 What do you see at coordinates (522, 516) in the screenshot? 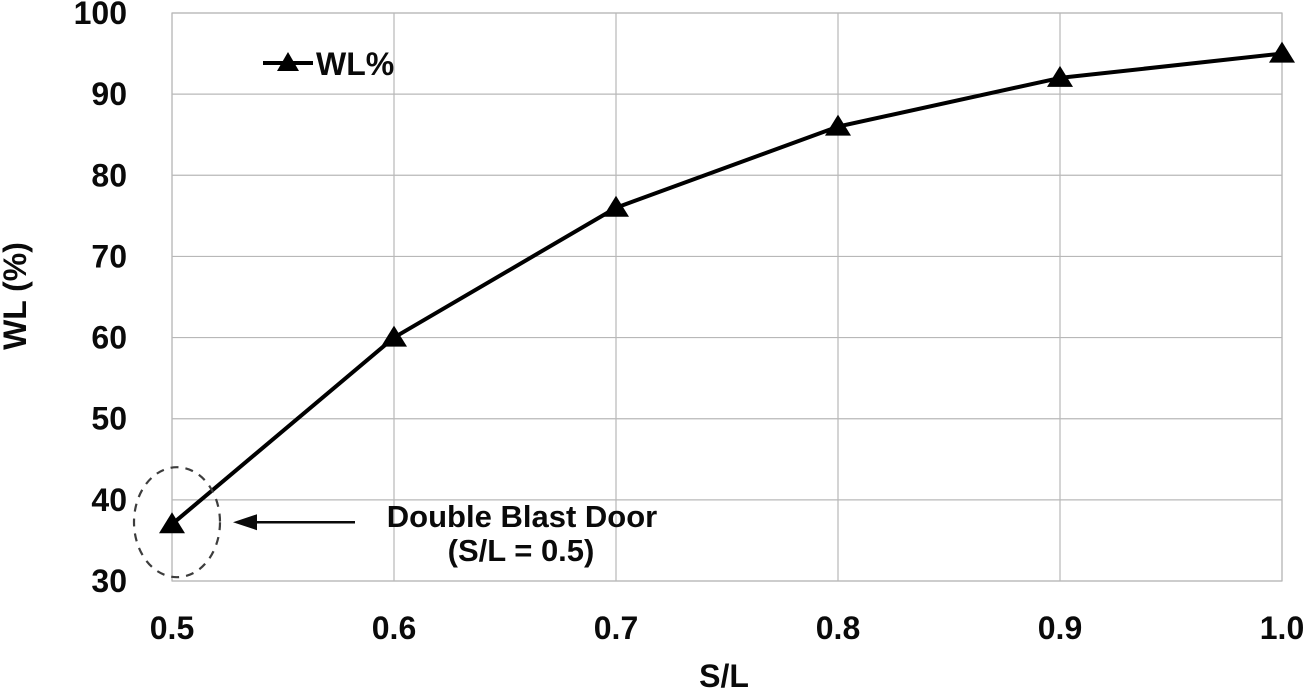
I see `annotation-line1: Double Blast Door` at bounding box center [522, 516].